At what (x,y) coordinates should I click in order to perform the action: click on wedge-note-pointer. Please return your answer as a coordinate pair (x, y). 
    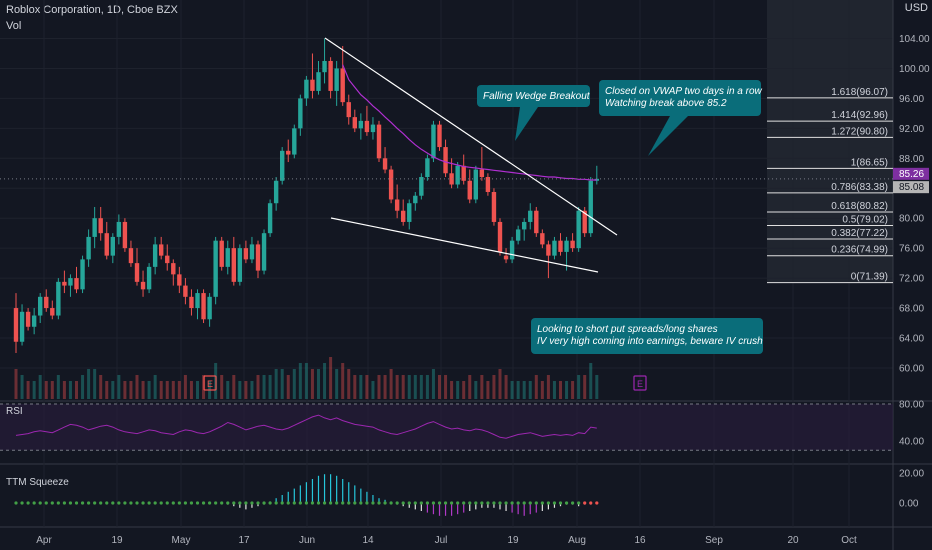
    Looking at the image, I should click on (526, 124).